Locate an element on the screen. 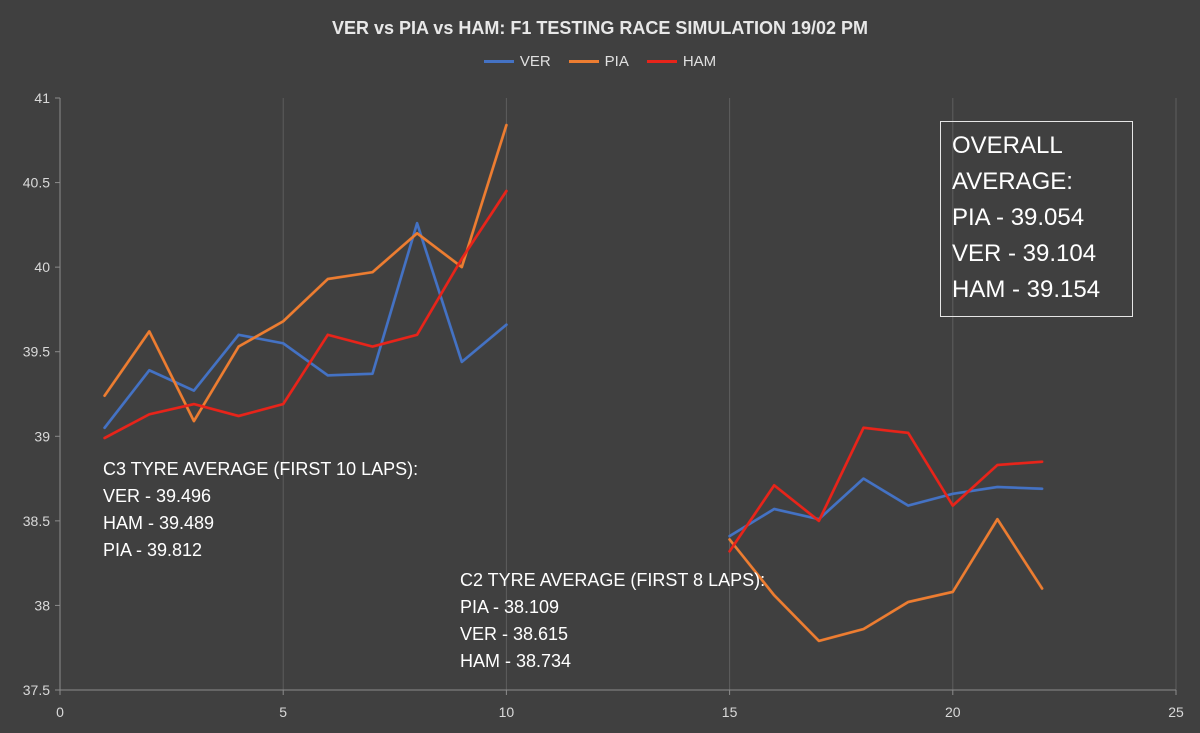 This screenshot has width=1200, height=733. overall-heading-2: AVERAGE: is located at coordinates (1012, 181).